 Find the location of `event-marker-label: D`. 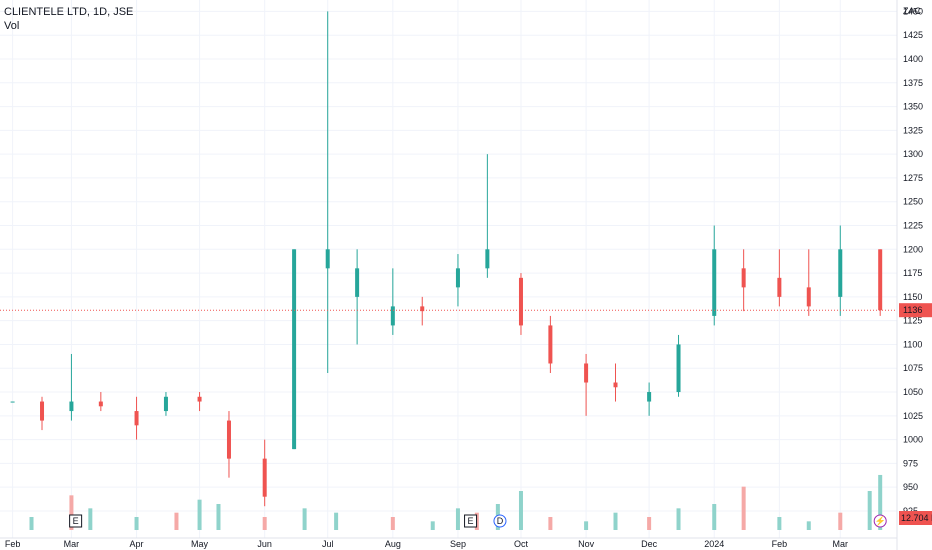

event-marker-label: D is located at coordinates (500, 521).